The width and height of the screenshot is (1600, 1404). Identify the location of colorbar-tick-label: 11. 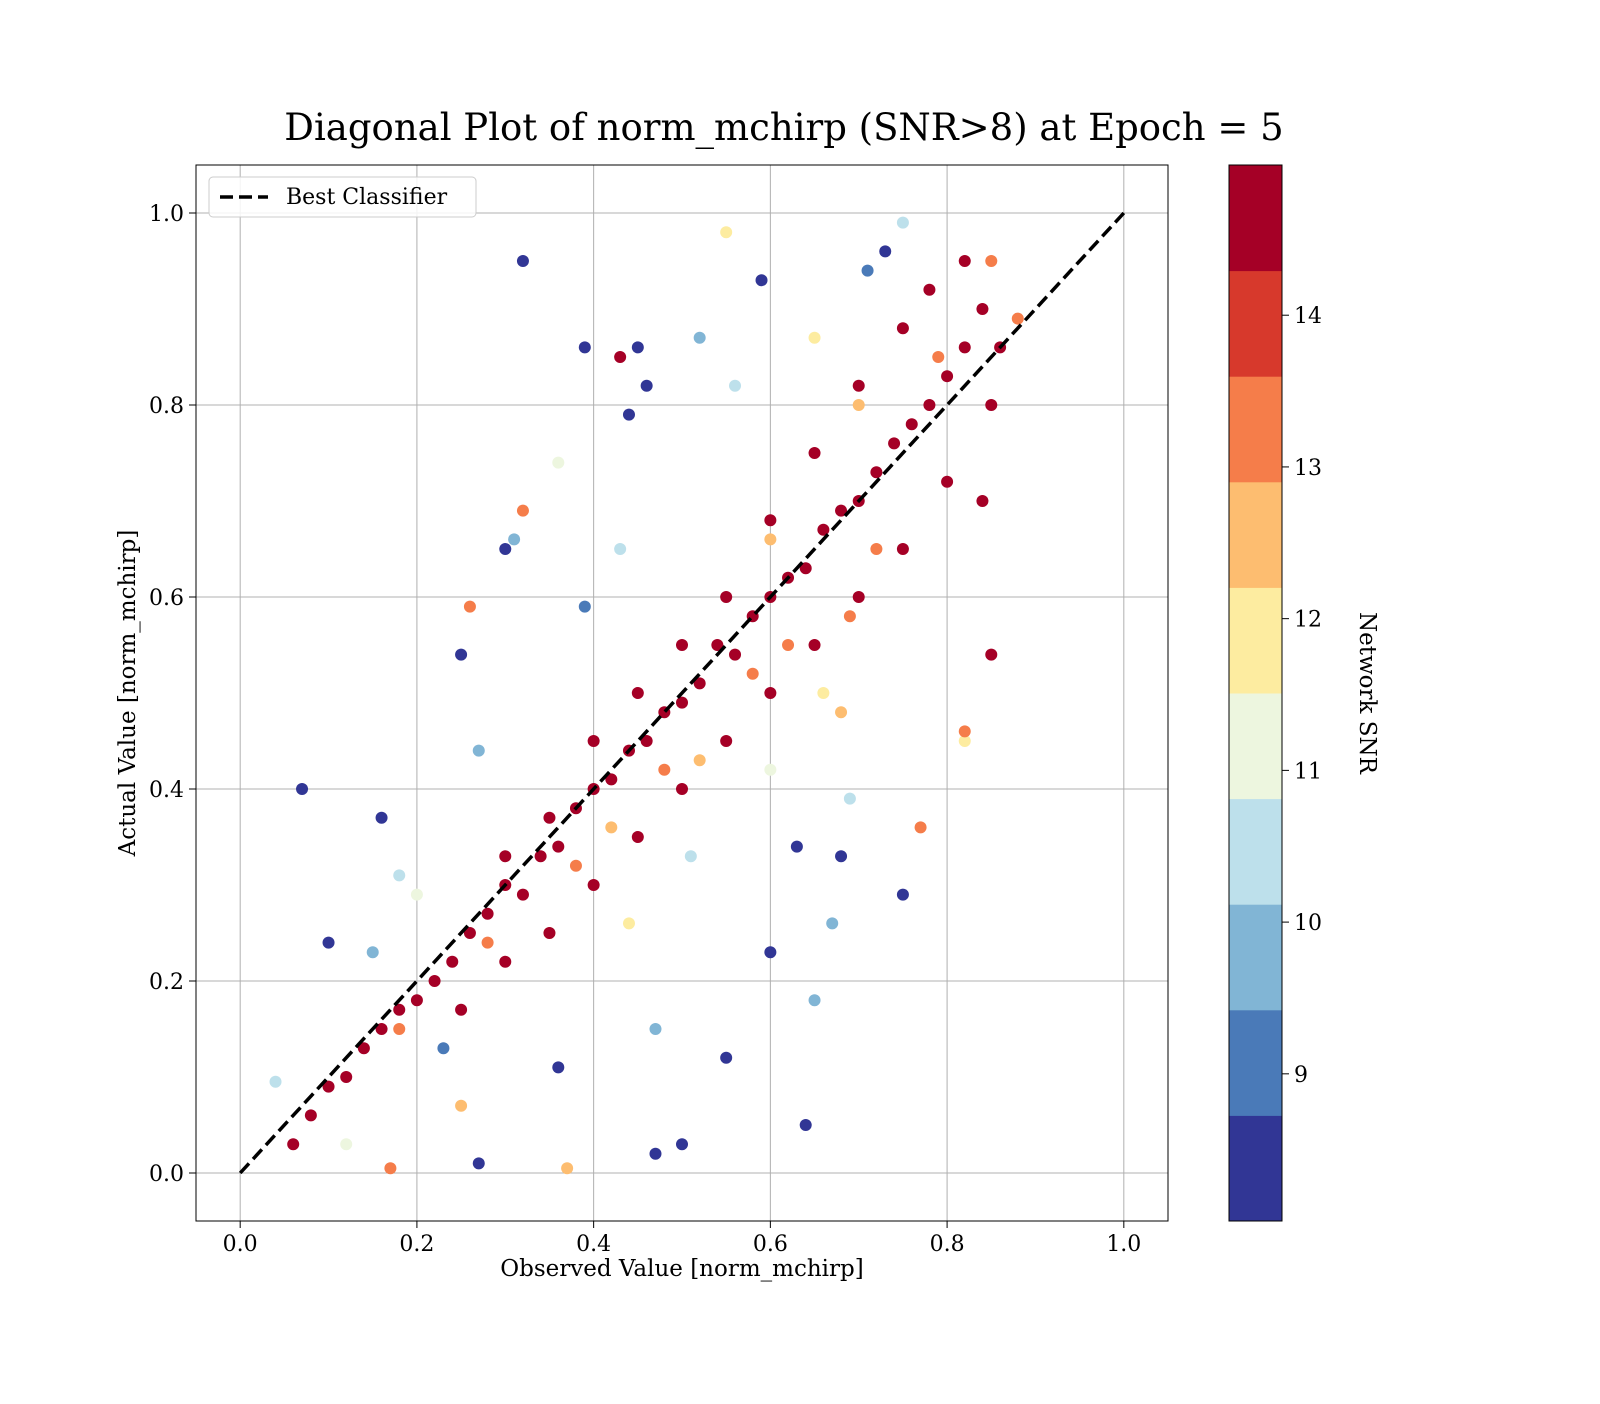
(1308, 771).